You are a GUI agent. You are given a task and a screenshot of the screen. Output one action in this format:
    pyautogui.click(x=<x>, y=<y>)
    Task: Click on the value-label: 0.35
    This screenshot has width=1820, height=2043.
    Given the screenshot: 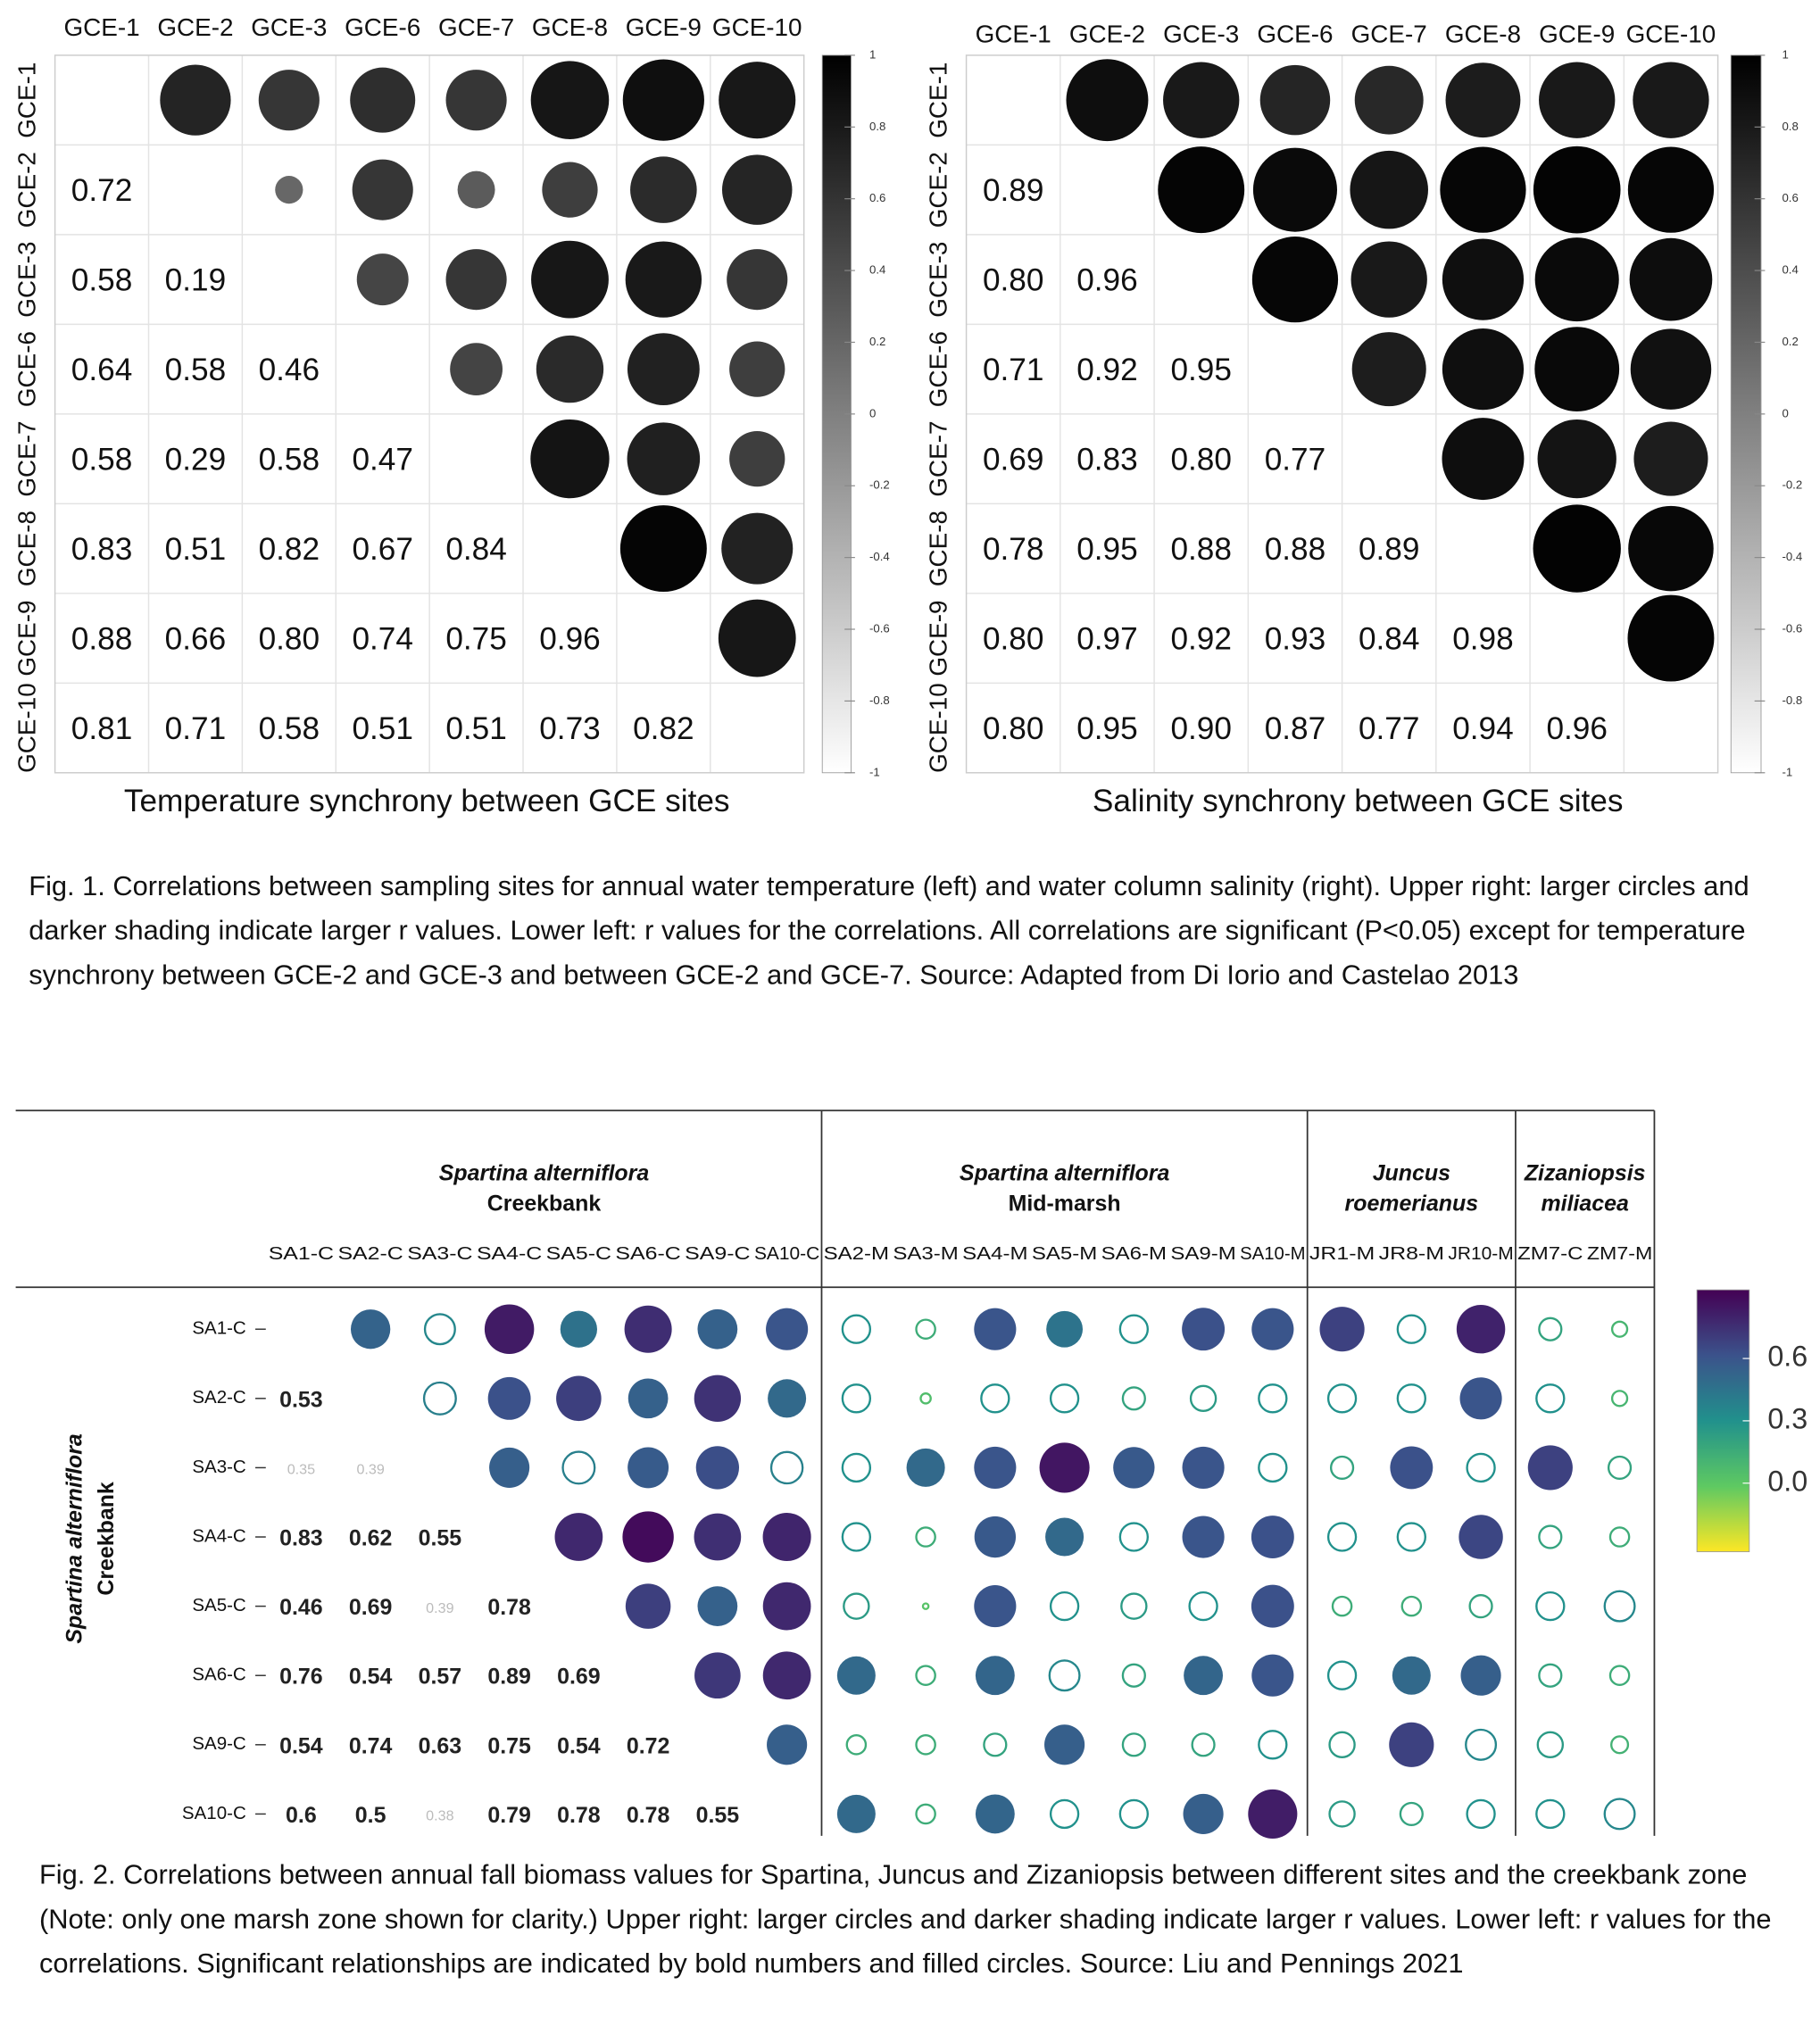 What is the action you would take?
    pyautogui.click(x=301, y=1470)
    